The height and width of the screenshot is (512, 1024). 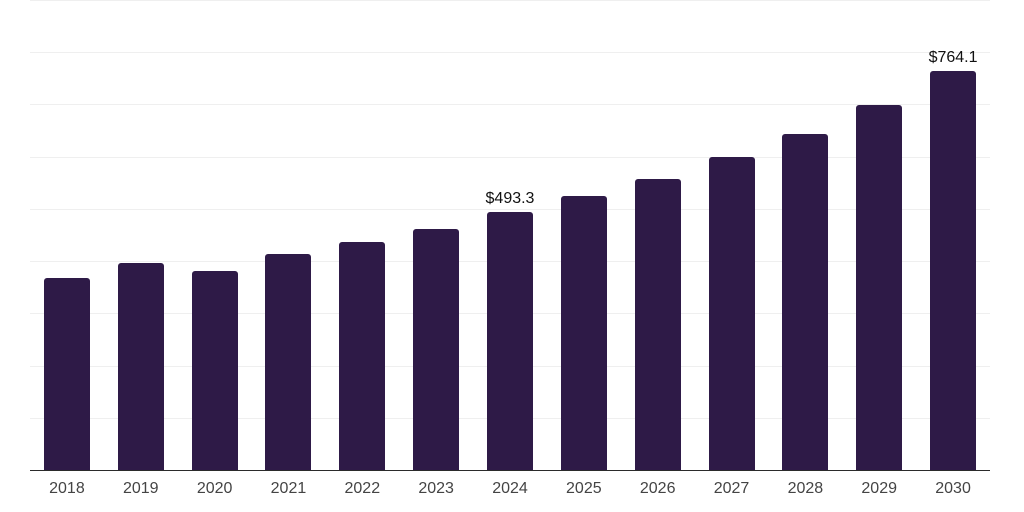 What do you see at coordinates (288, 488) in the screenshot?
I see `x-tick-label-2021: 2021` at bounding box center [288, 488].